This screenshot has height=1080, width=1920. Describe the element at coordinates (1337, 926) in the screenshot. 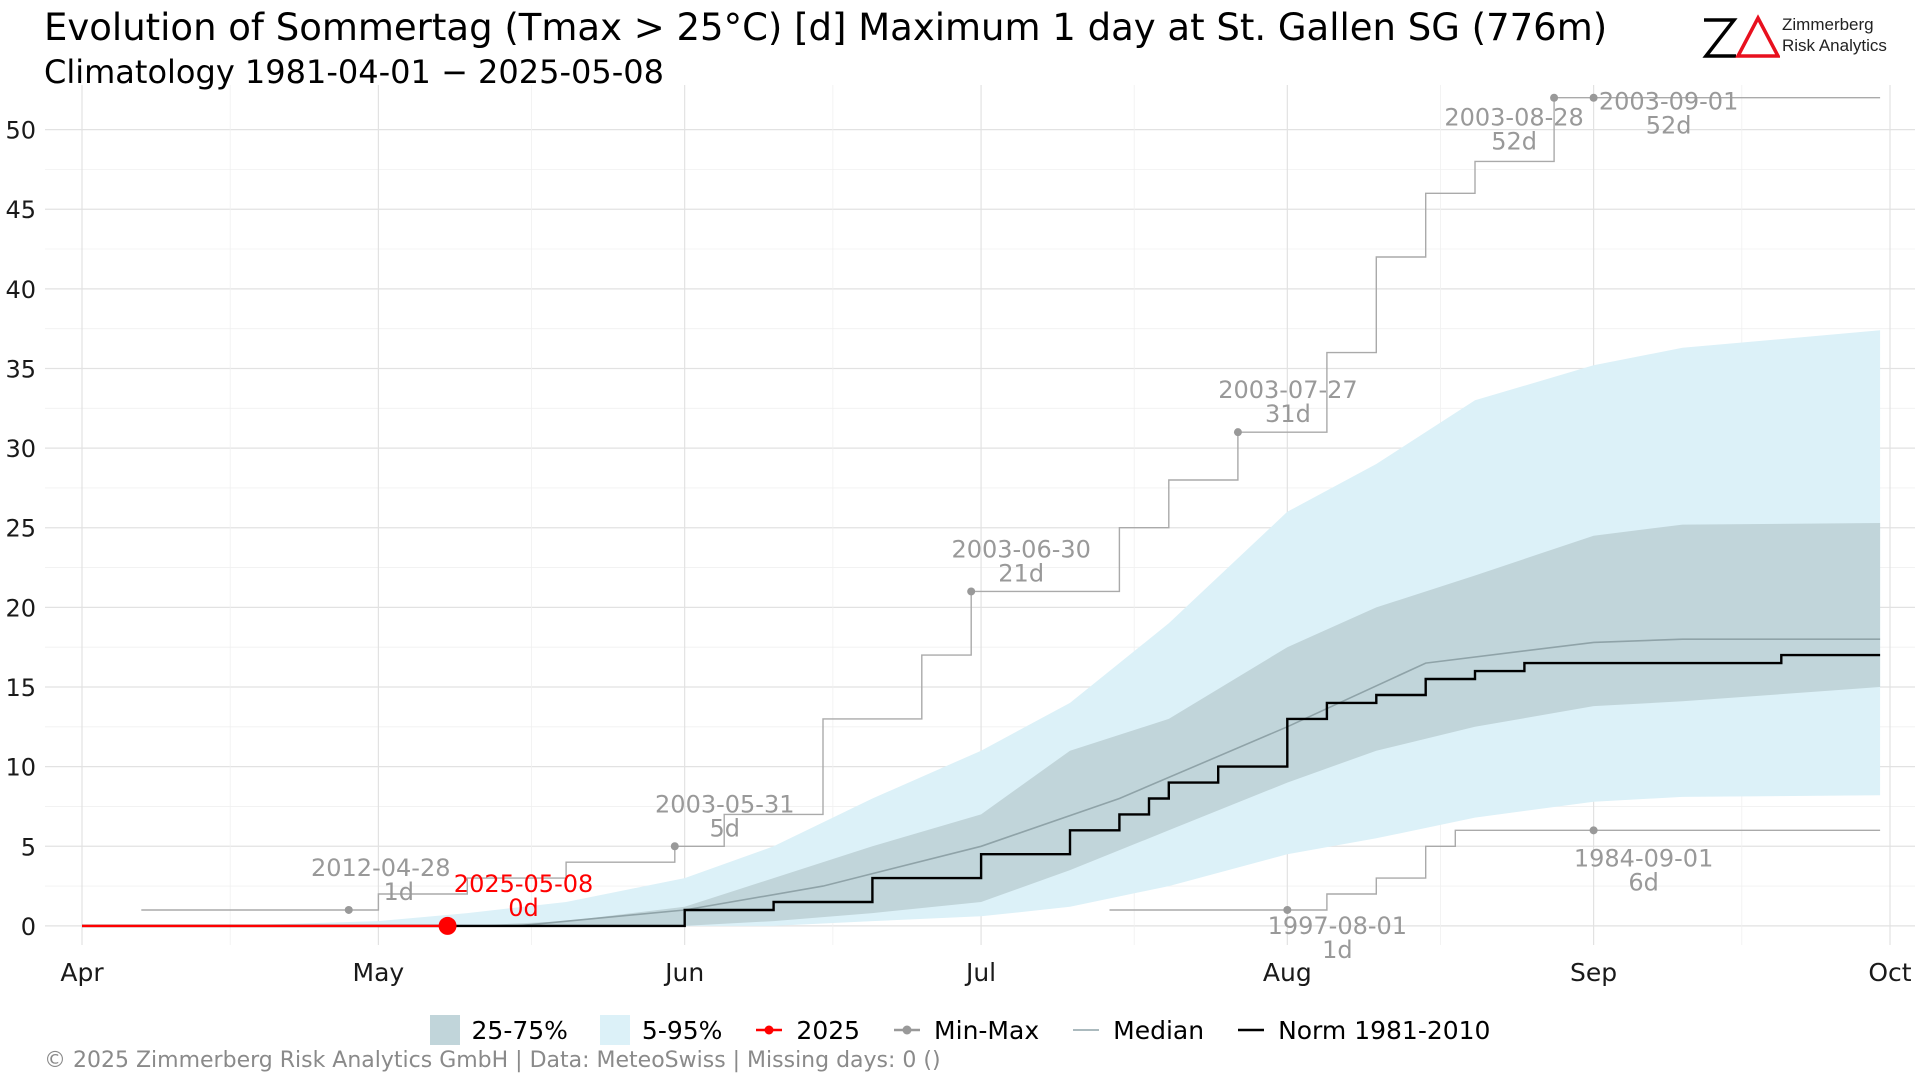

I see `record-date-label: 1997-08-01` at that location.